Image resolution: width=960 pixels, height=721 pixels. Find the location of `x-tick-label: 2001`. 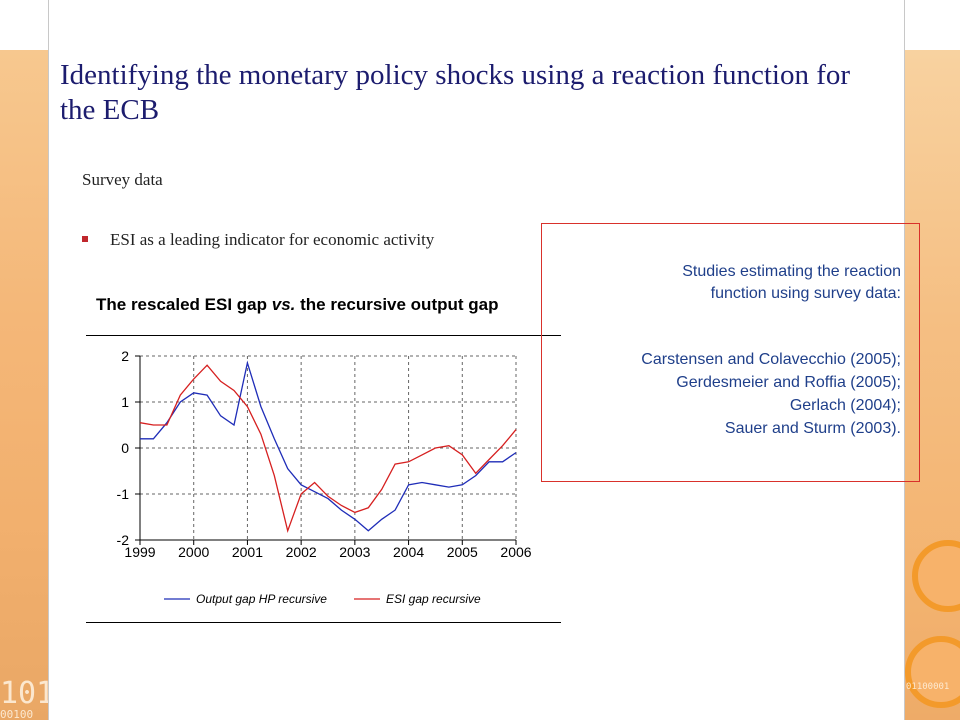

x-tick-label: 2001 is located at coordinates (247, 552).